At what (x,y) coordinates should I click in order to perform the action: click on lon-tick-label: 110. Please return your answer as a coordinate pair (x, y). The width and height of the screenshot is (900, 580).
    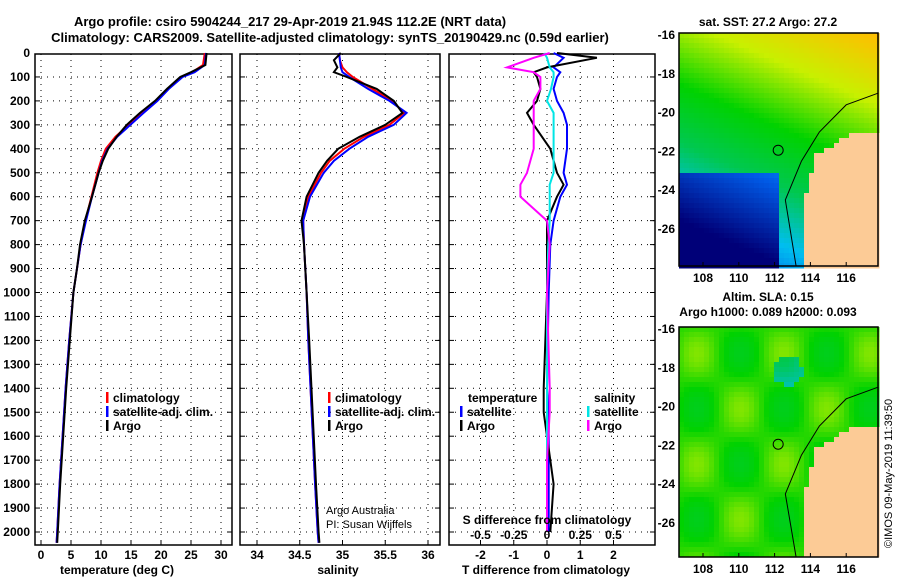
    Looking at the image, I should click on (739, 278).